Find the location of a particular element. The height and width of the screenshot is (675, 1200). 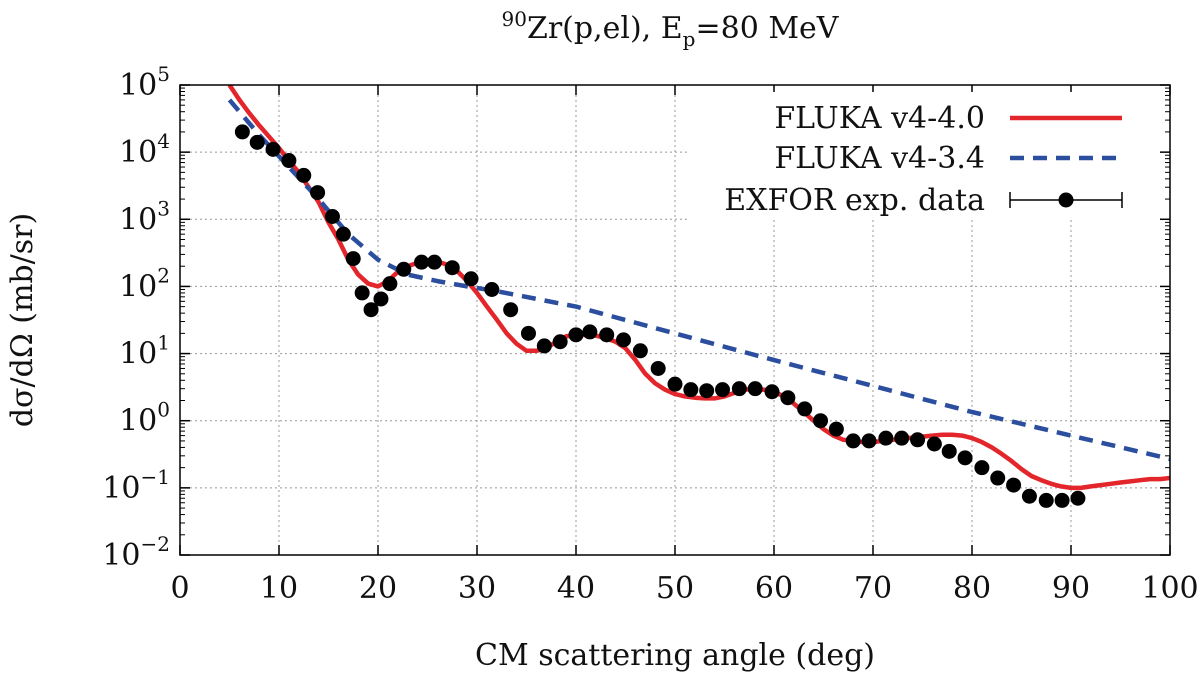

y-tick-exponent: 3 is located at coordinates (163, 208).